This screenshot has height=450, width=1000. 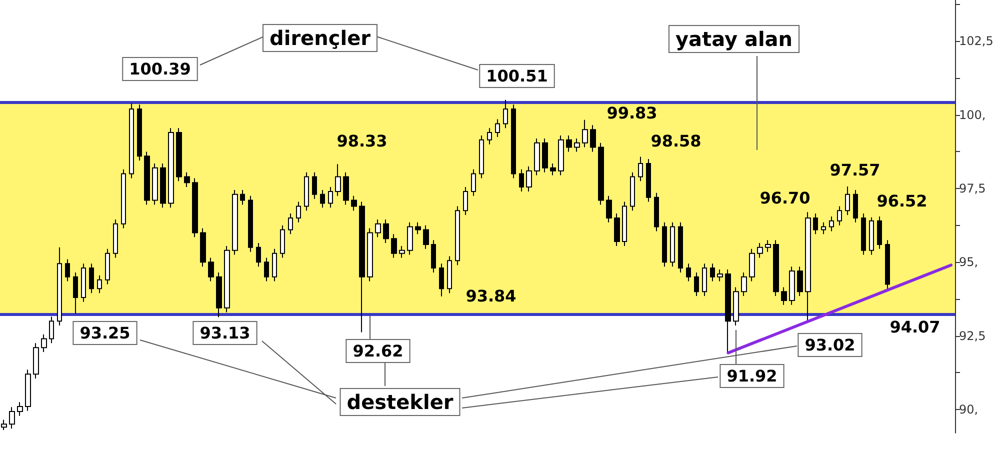 I want to click on annotation: 92.62, so click(x=378, y=351).